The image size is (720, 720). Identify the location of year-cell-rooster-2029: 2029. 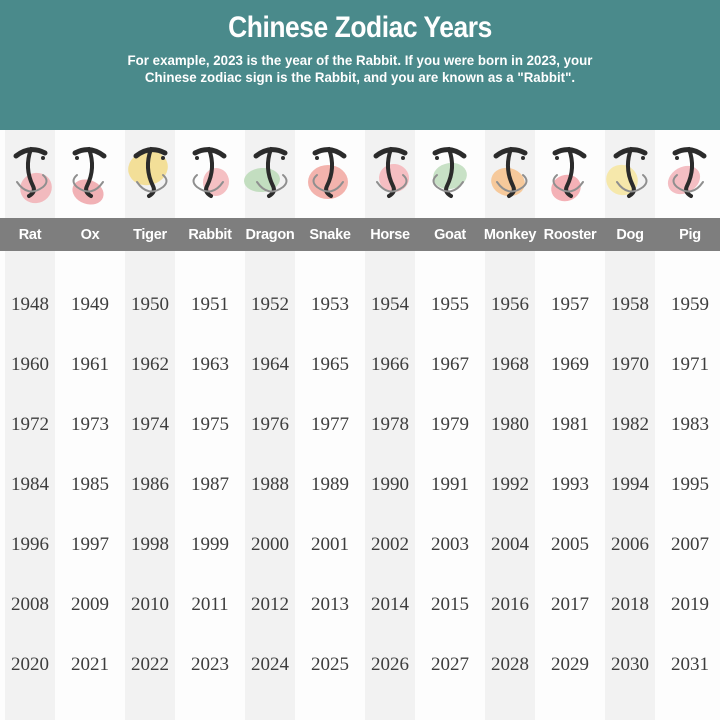
(570, 664).